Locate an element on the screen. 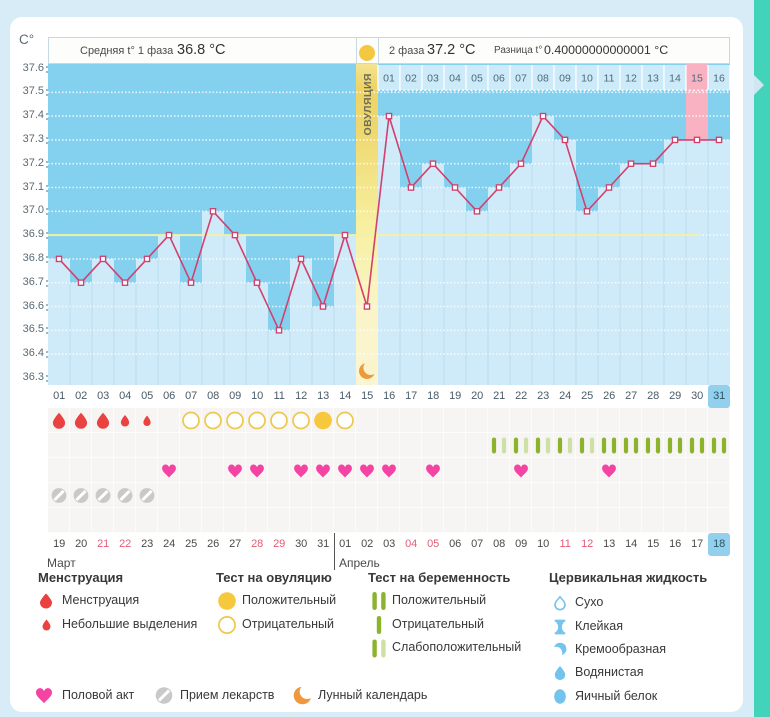  svg-text: 11 is located at coordinates (609, 79).